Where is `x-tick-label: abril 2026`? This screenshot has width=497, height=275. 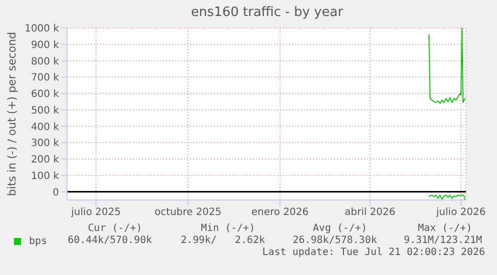
x-tick-label: abril 2026 is located at coordinates (370, 212).